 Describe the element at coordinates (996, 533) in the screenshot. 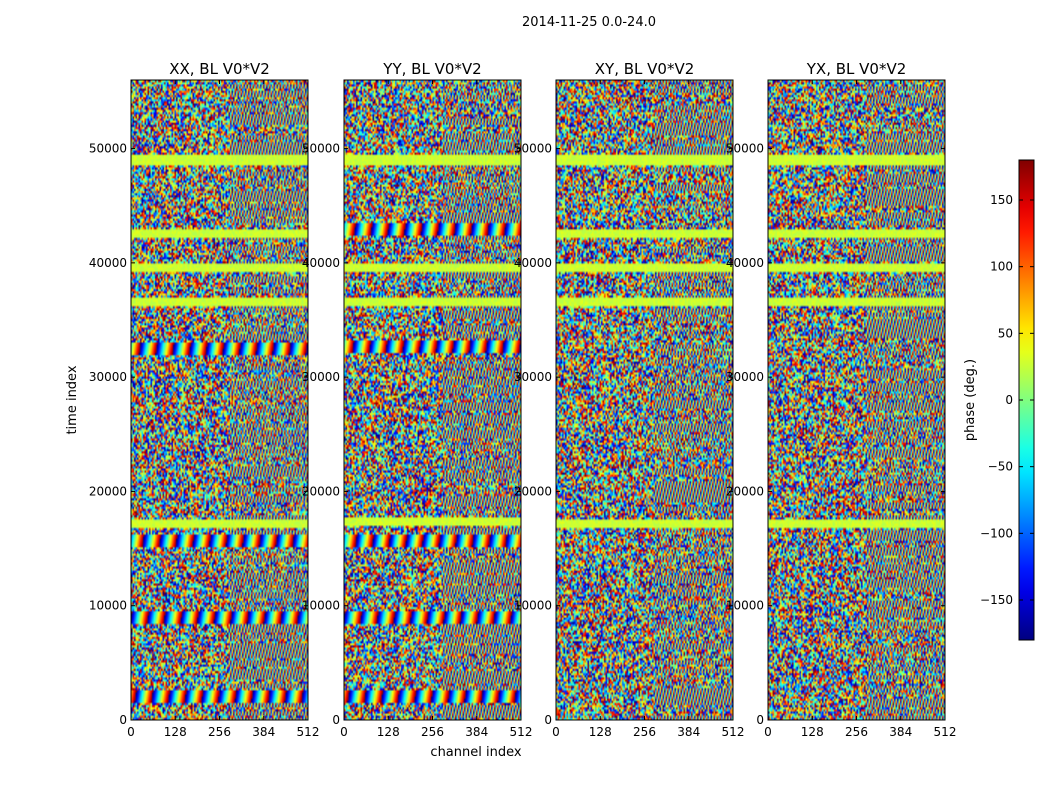

I see `colorbar-tick-label: −100` at that location.